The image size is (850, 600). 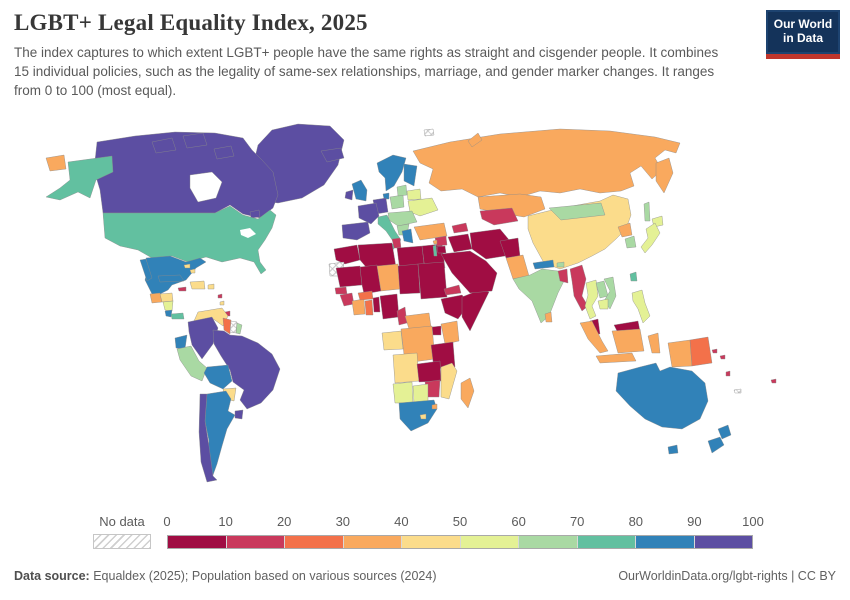 I want to click on region-chile, so click(x=208, y=438).